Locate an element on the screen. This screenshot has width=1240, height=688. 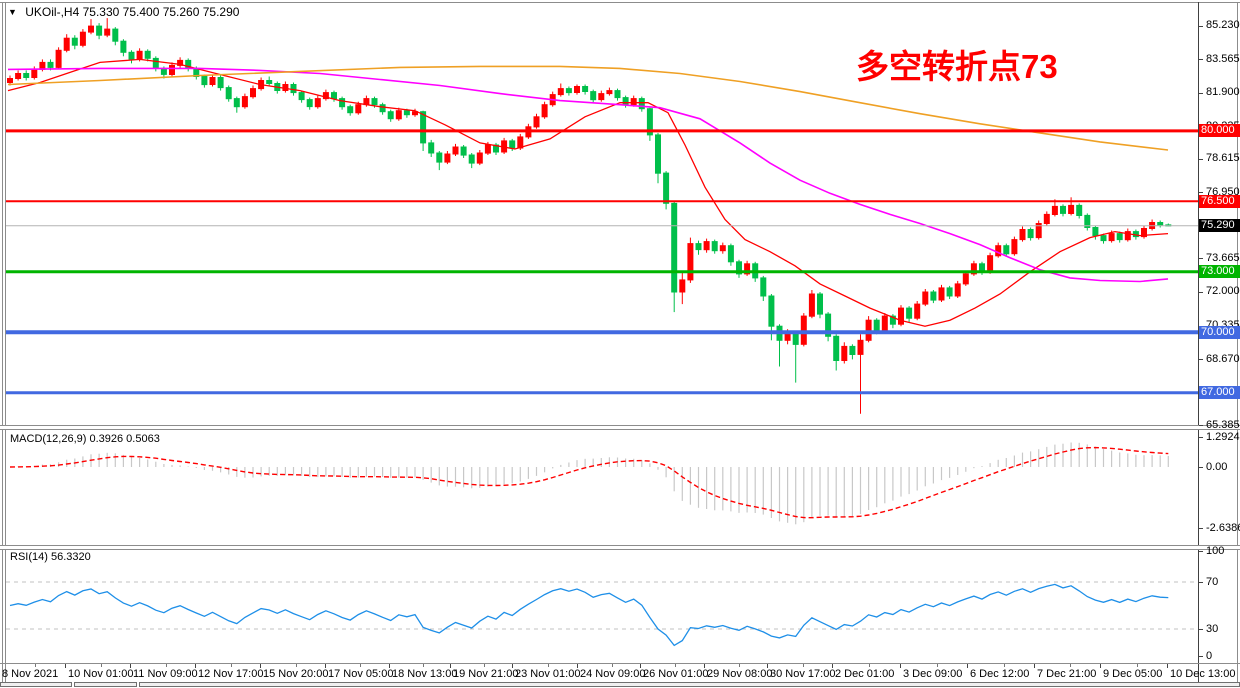
time-axis-label: 18 Nov 13:00 is located at coordinates (425, 674).